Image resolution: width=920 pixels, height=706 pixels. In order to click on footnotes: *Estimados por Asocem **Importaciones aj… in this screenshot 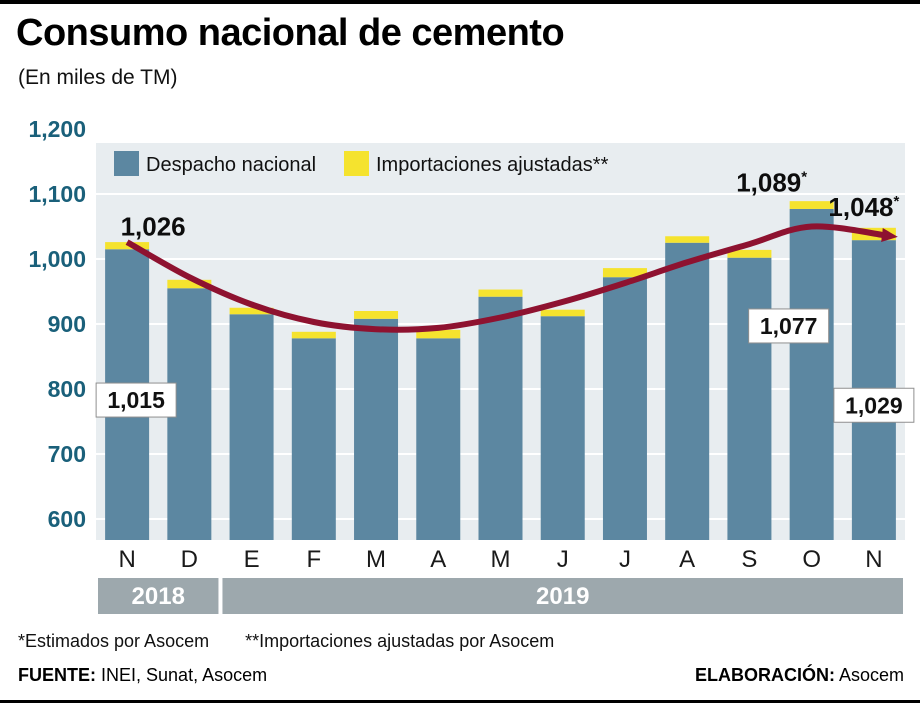, I will do `click(286, 641)`.